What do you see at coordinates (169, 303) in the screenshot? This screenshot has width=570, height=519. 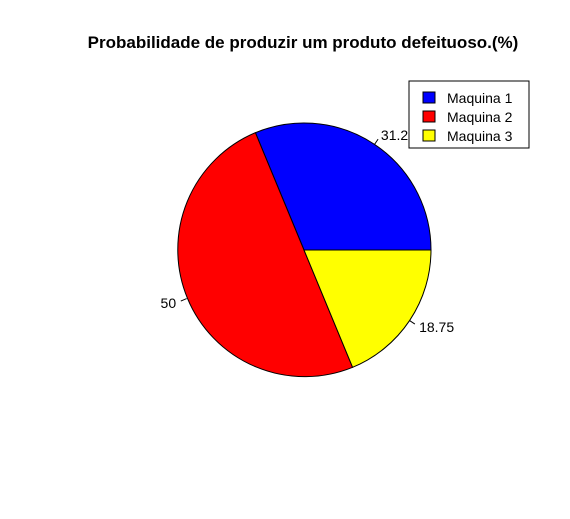 I see `pie-label-2: 50` at bounding box center [169, 303].